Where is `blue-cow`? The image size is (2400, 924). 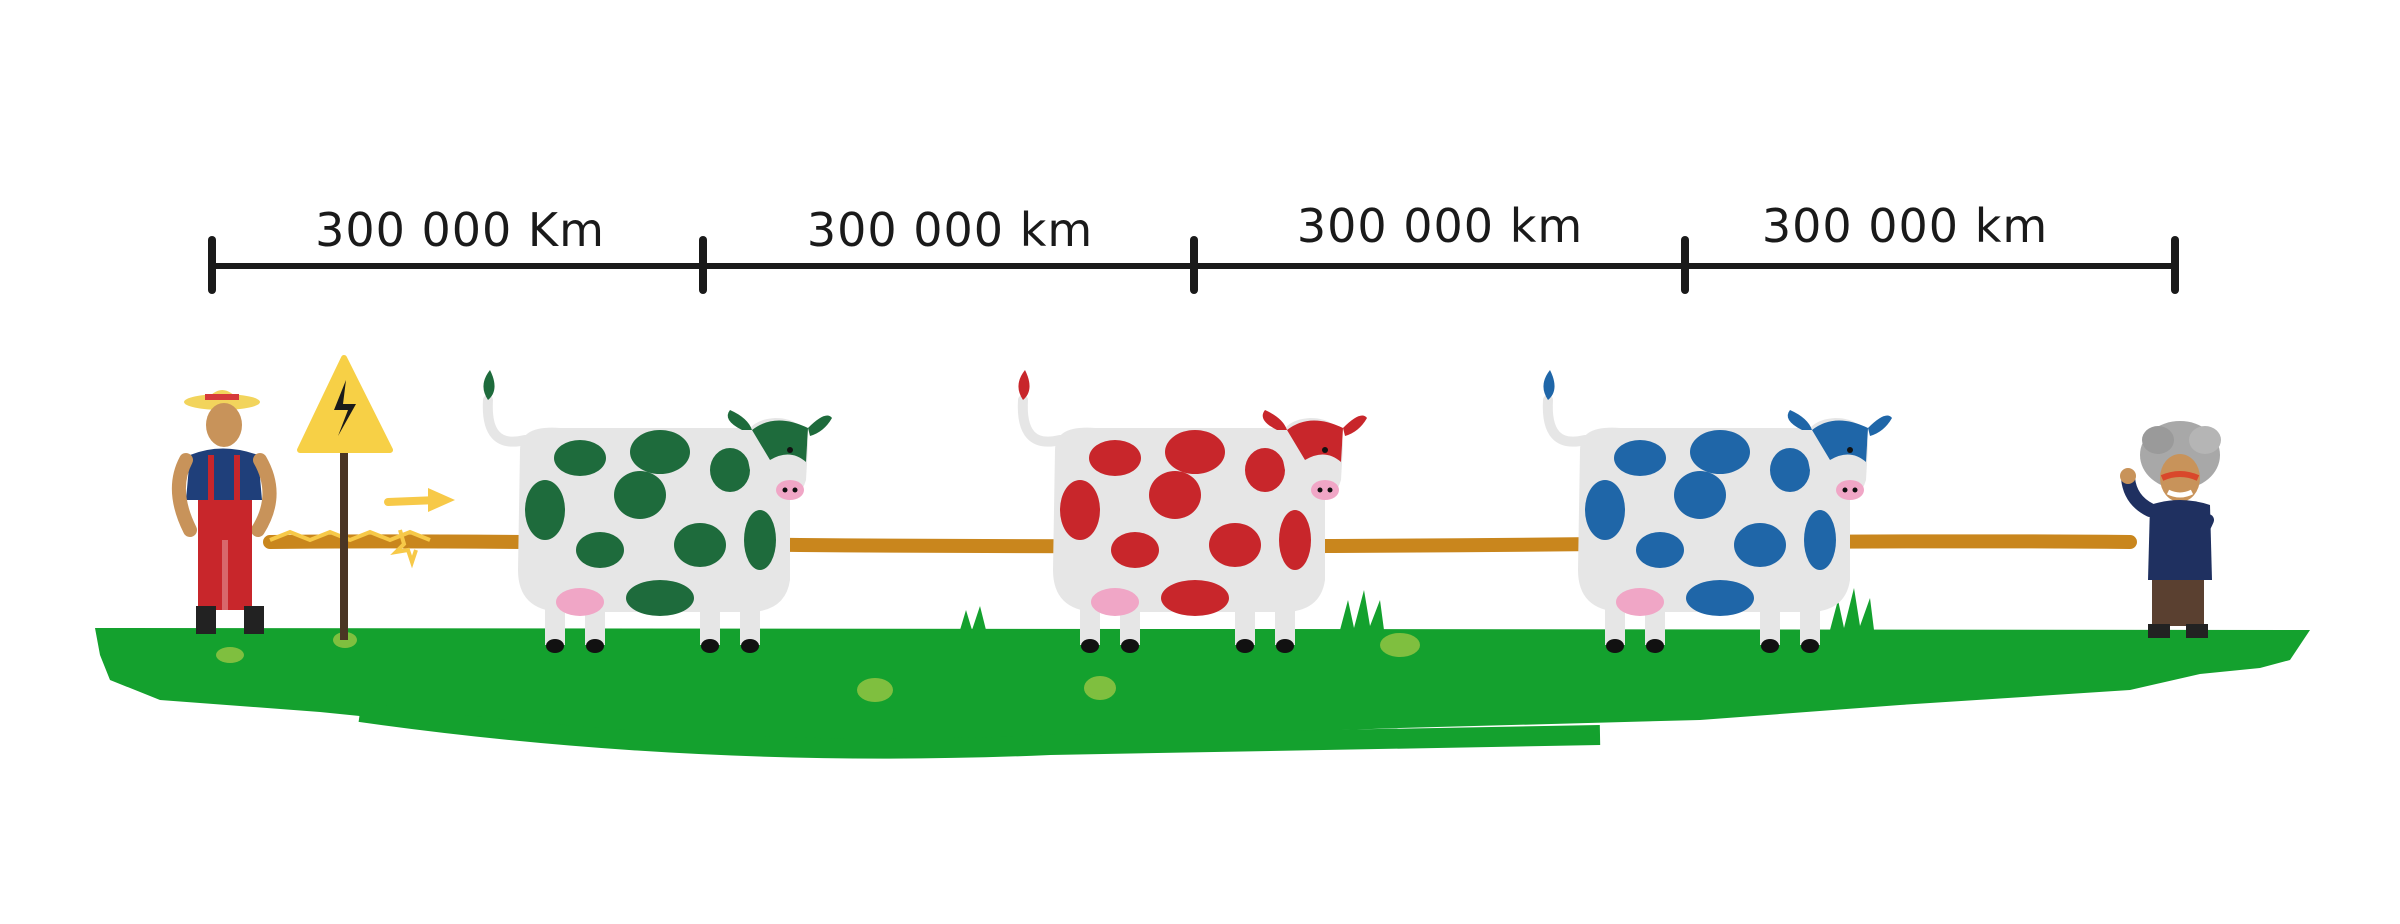
blue-cow is located at coordinates (1717, 511).